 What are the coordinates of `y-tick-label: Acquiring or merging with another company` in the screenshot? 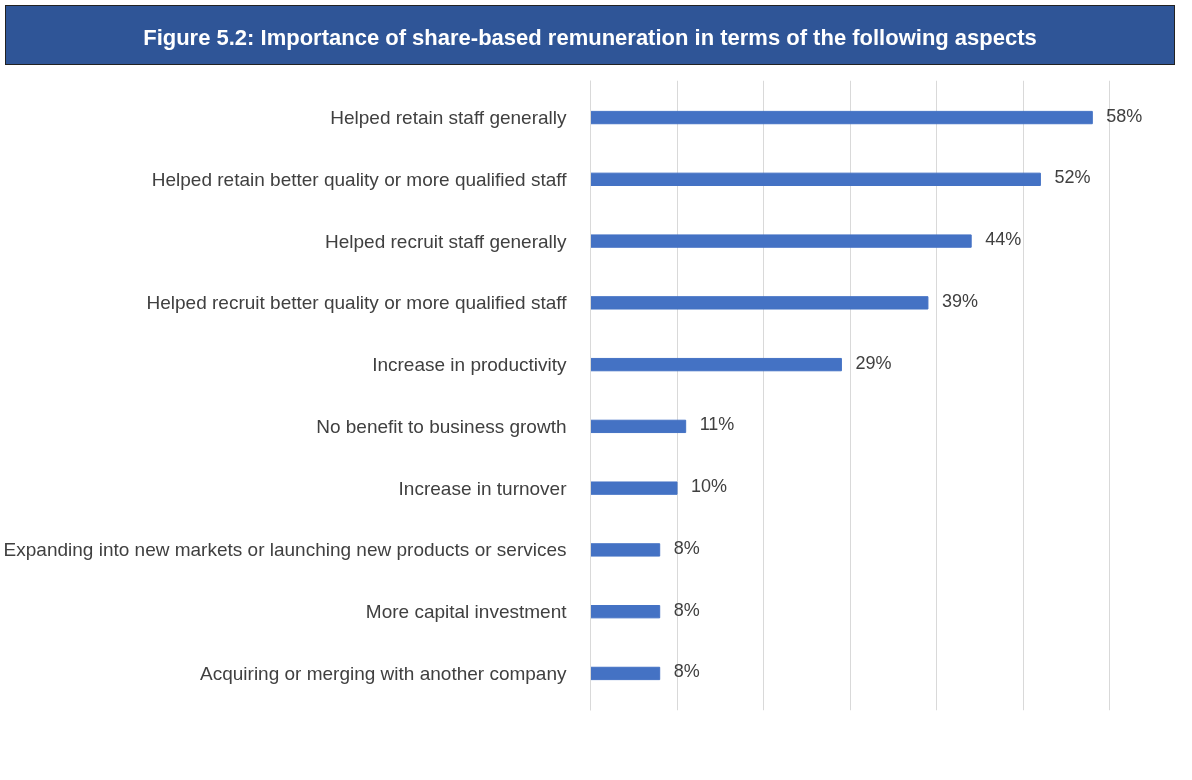 It's located at (383, 673).